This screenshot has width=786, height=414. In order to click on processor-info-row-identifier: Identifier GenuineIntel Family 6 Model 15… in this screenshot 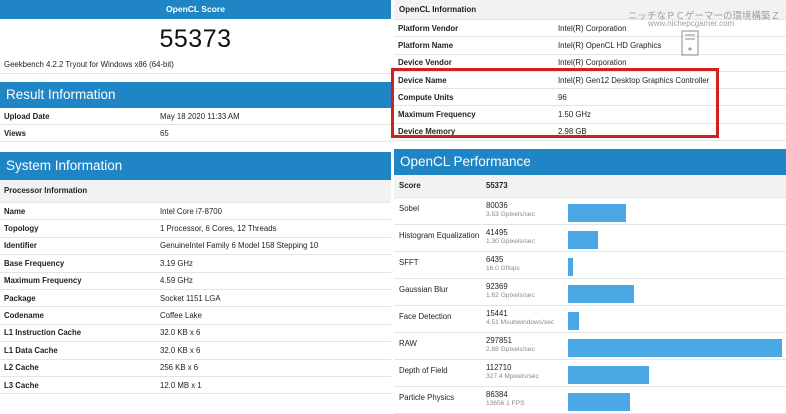, I will do `click(195, 247)`.